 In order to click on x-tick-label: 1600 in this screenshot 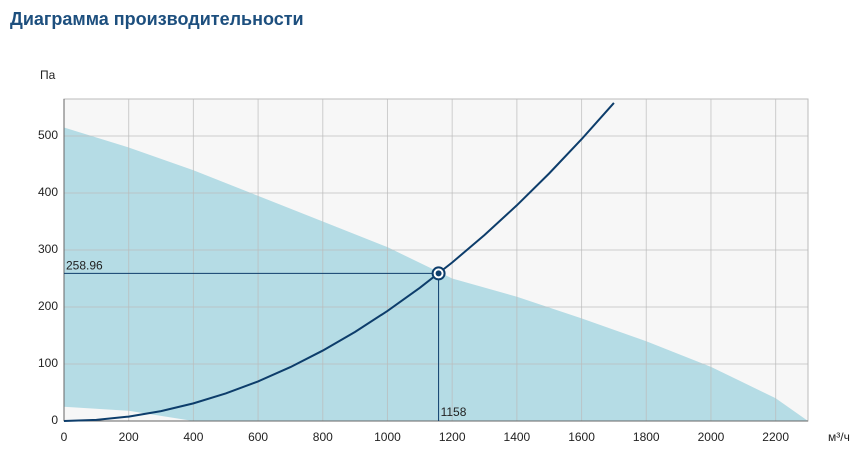, I will do `click(581, 437)`.